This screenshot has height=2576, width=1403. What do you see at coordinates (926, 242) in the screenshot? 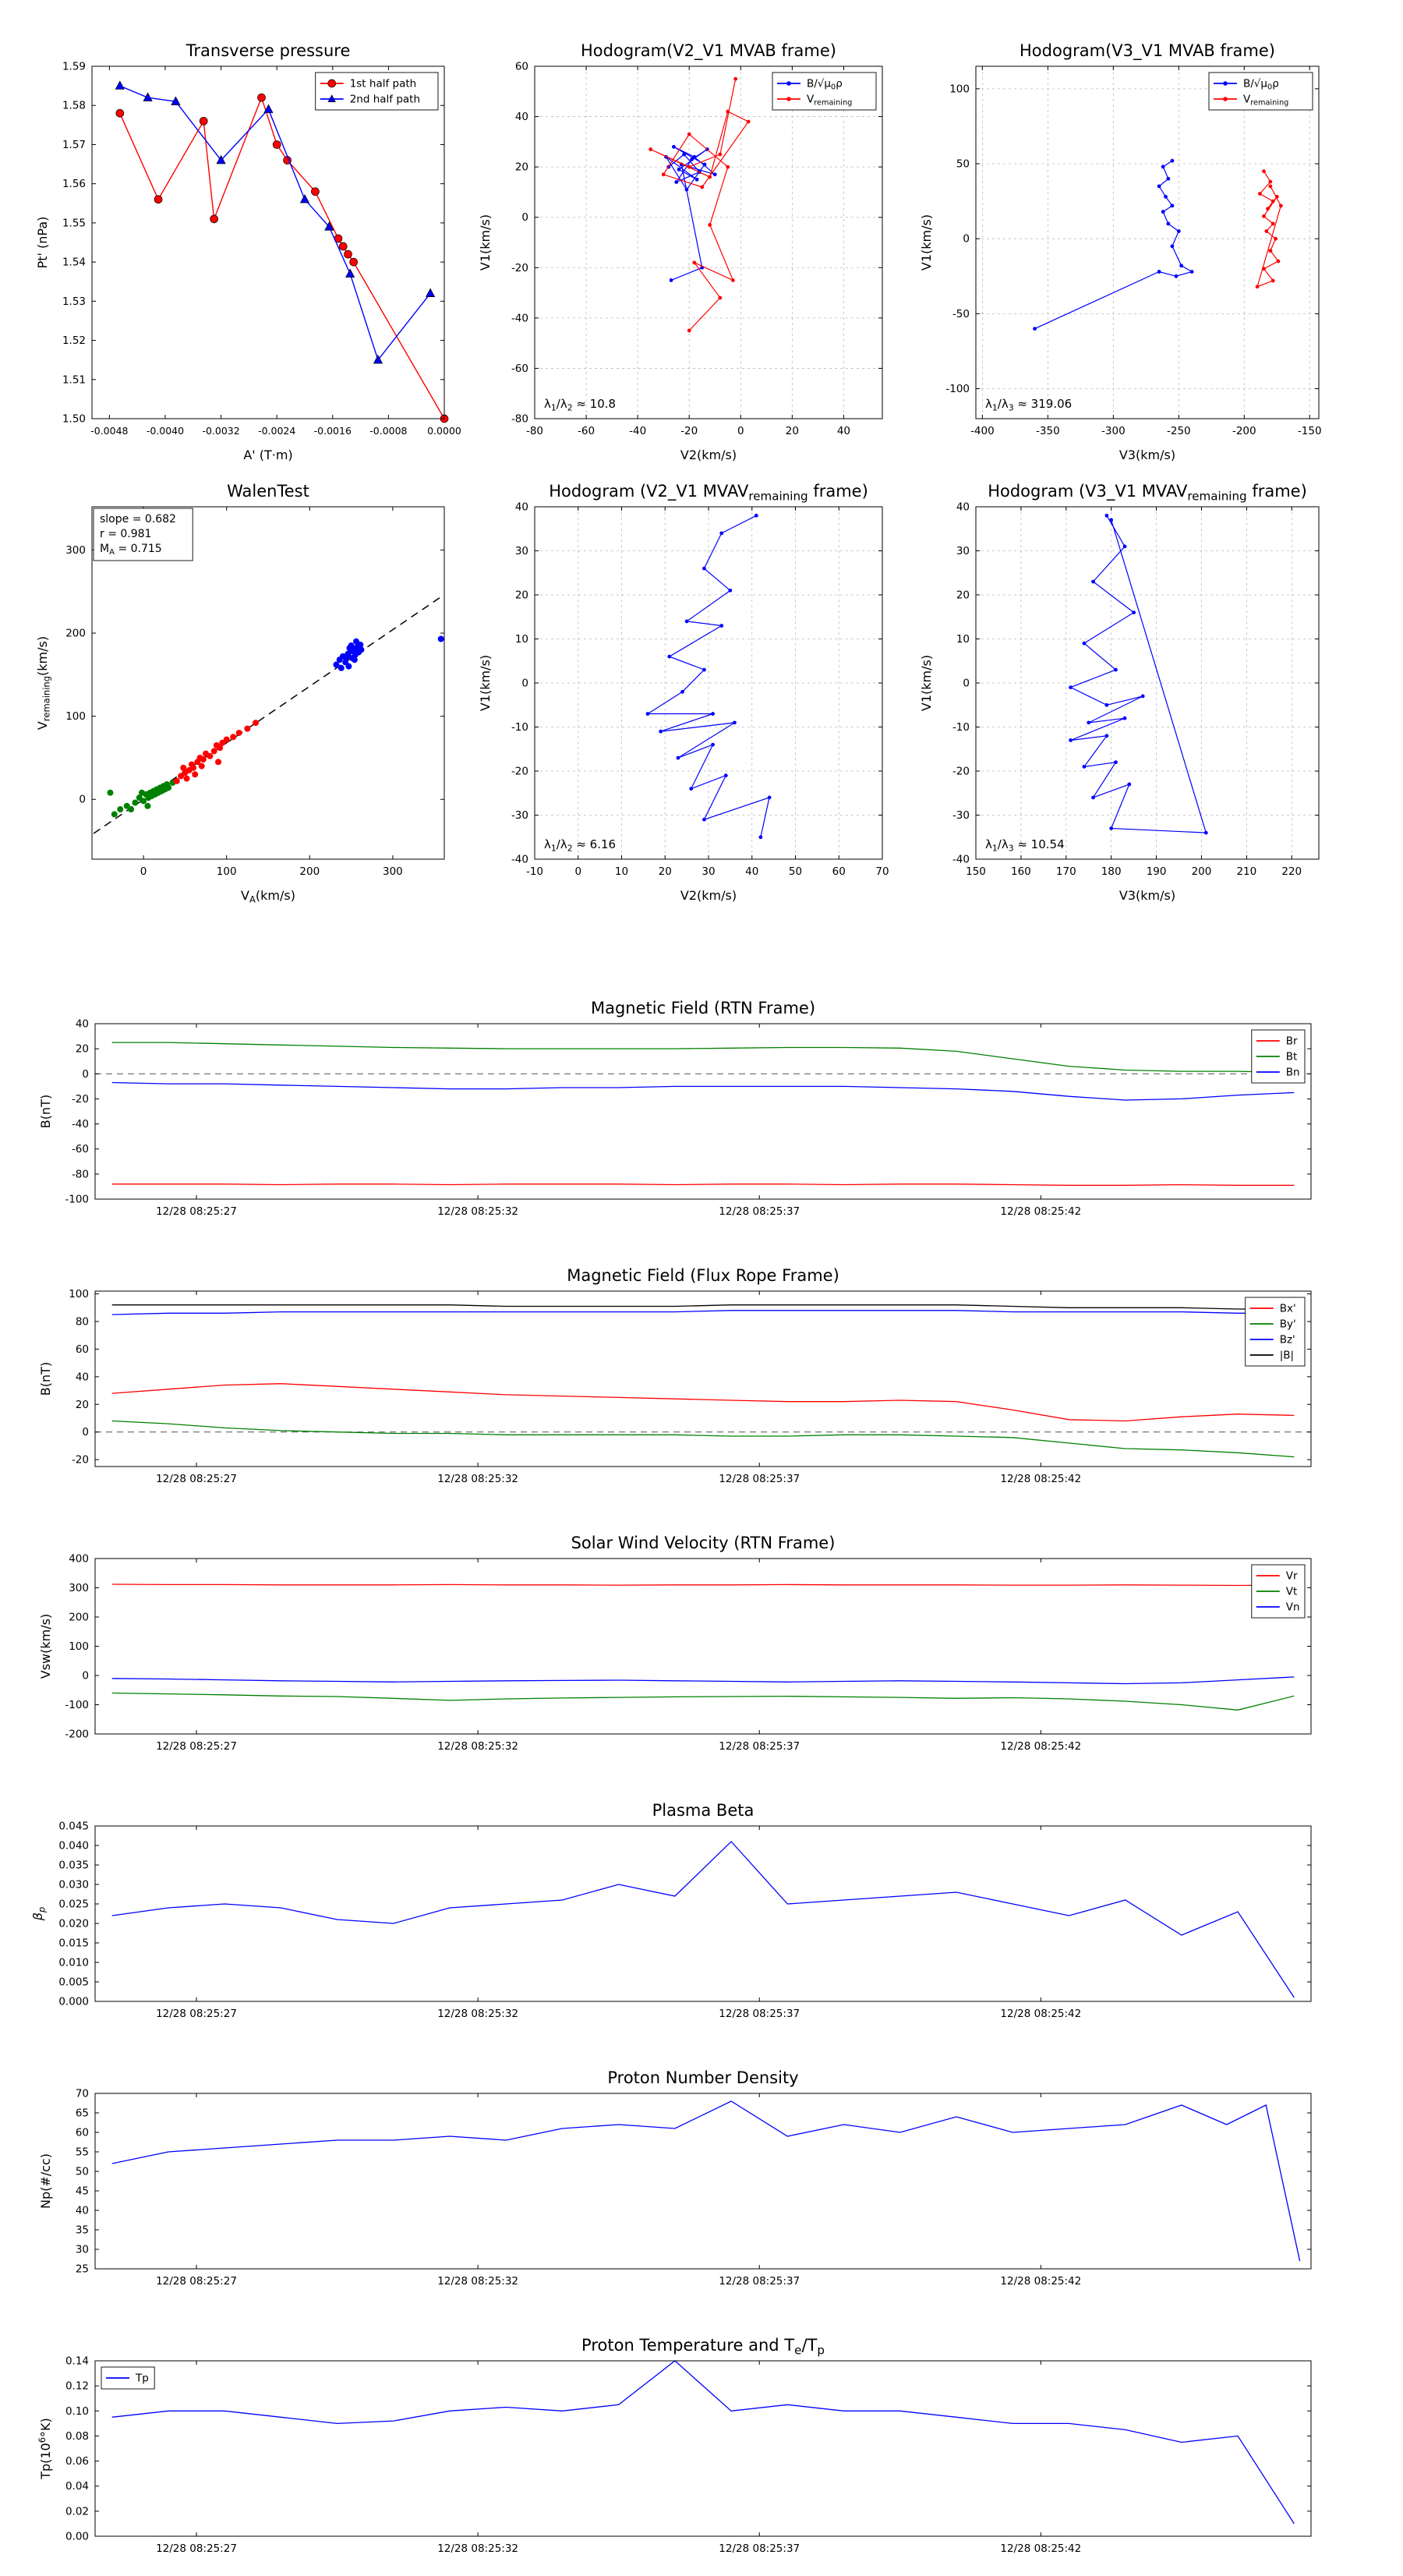
I see `y-axis-label: V1(km/s)` at bounding box center [926, 242].